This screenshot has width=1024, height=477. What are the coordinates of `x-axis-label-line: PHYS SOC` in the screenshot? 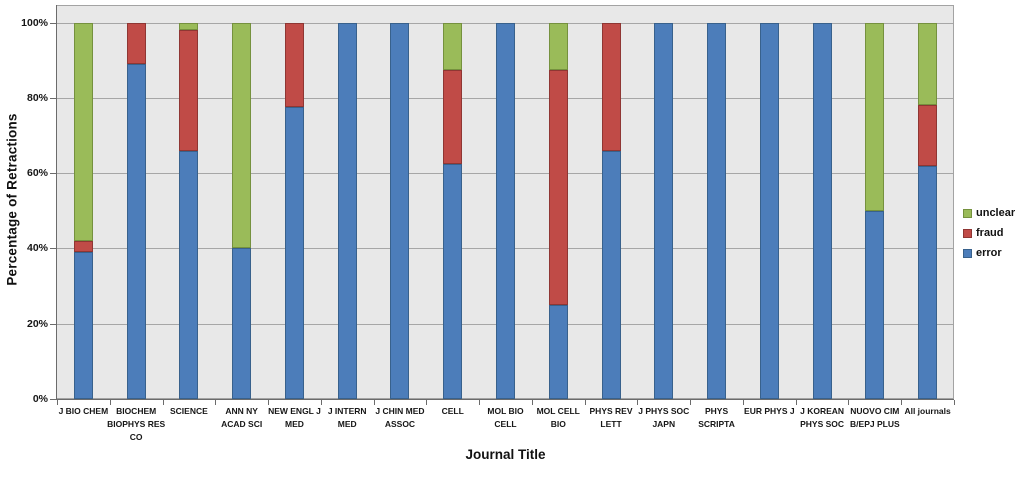 It's located at (822, 424).